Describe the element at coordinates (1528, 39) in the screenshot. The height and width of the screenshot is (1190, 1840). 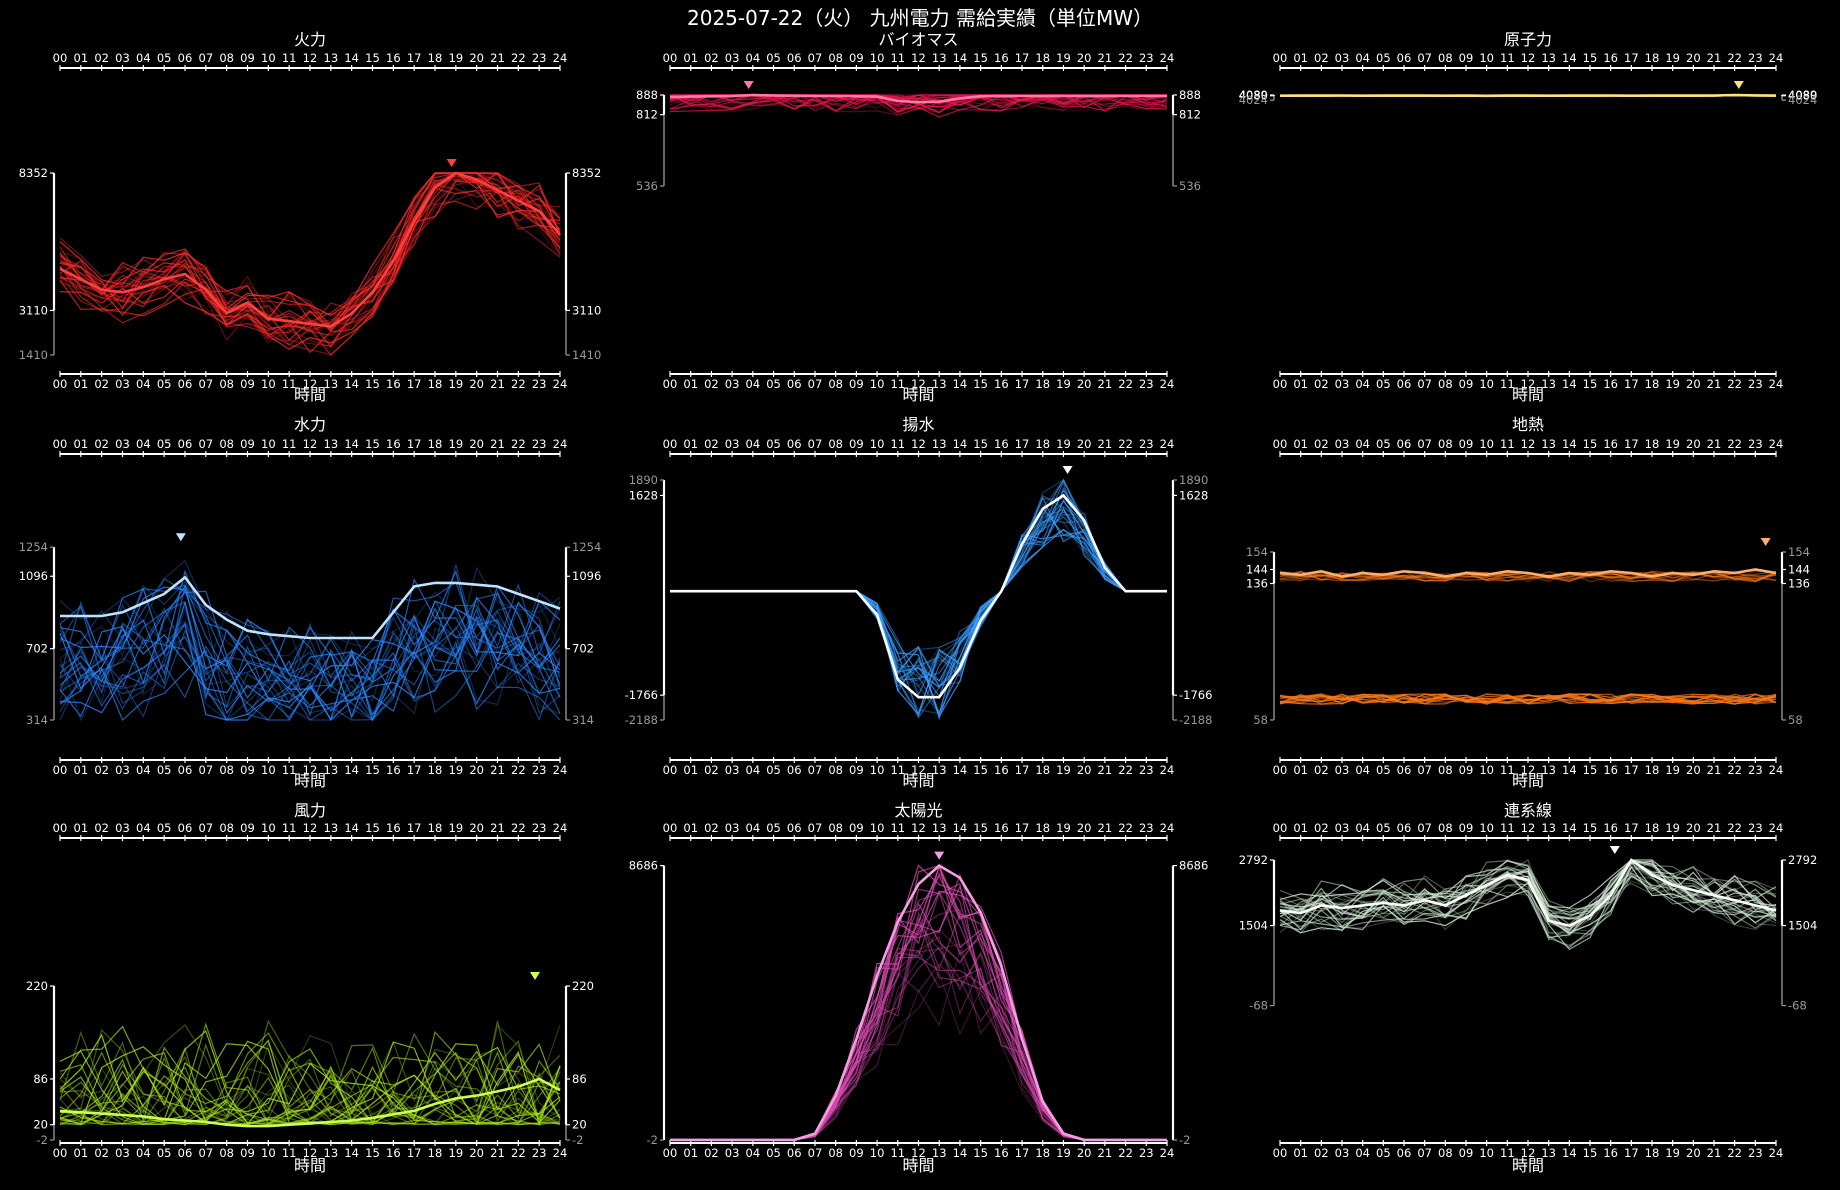
I see `chart-title: 原子力` at that location.